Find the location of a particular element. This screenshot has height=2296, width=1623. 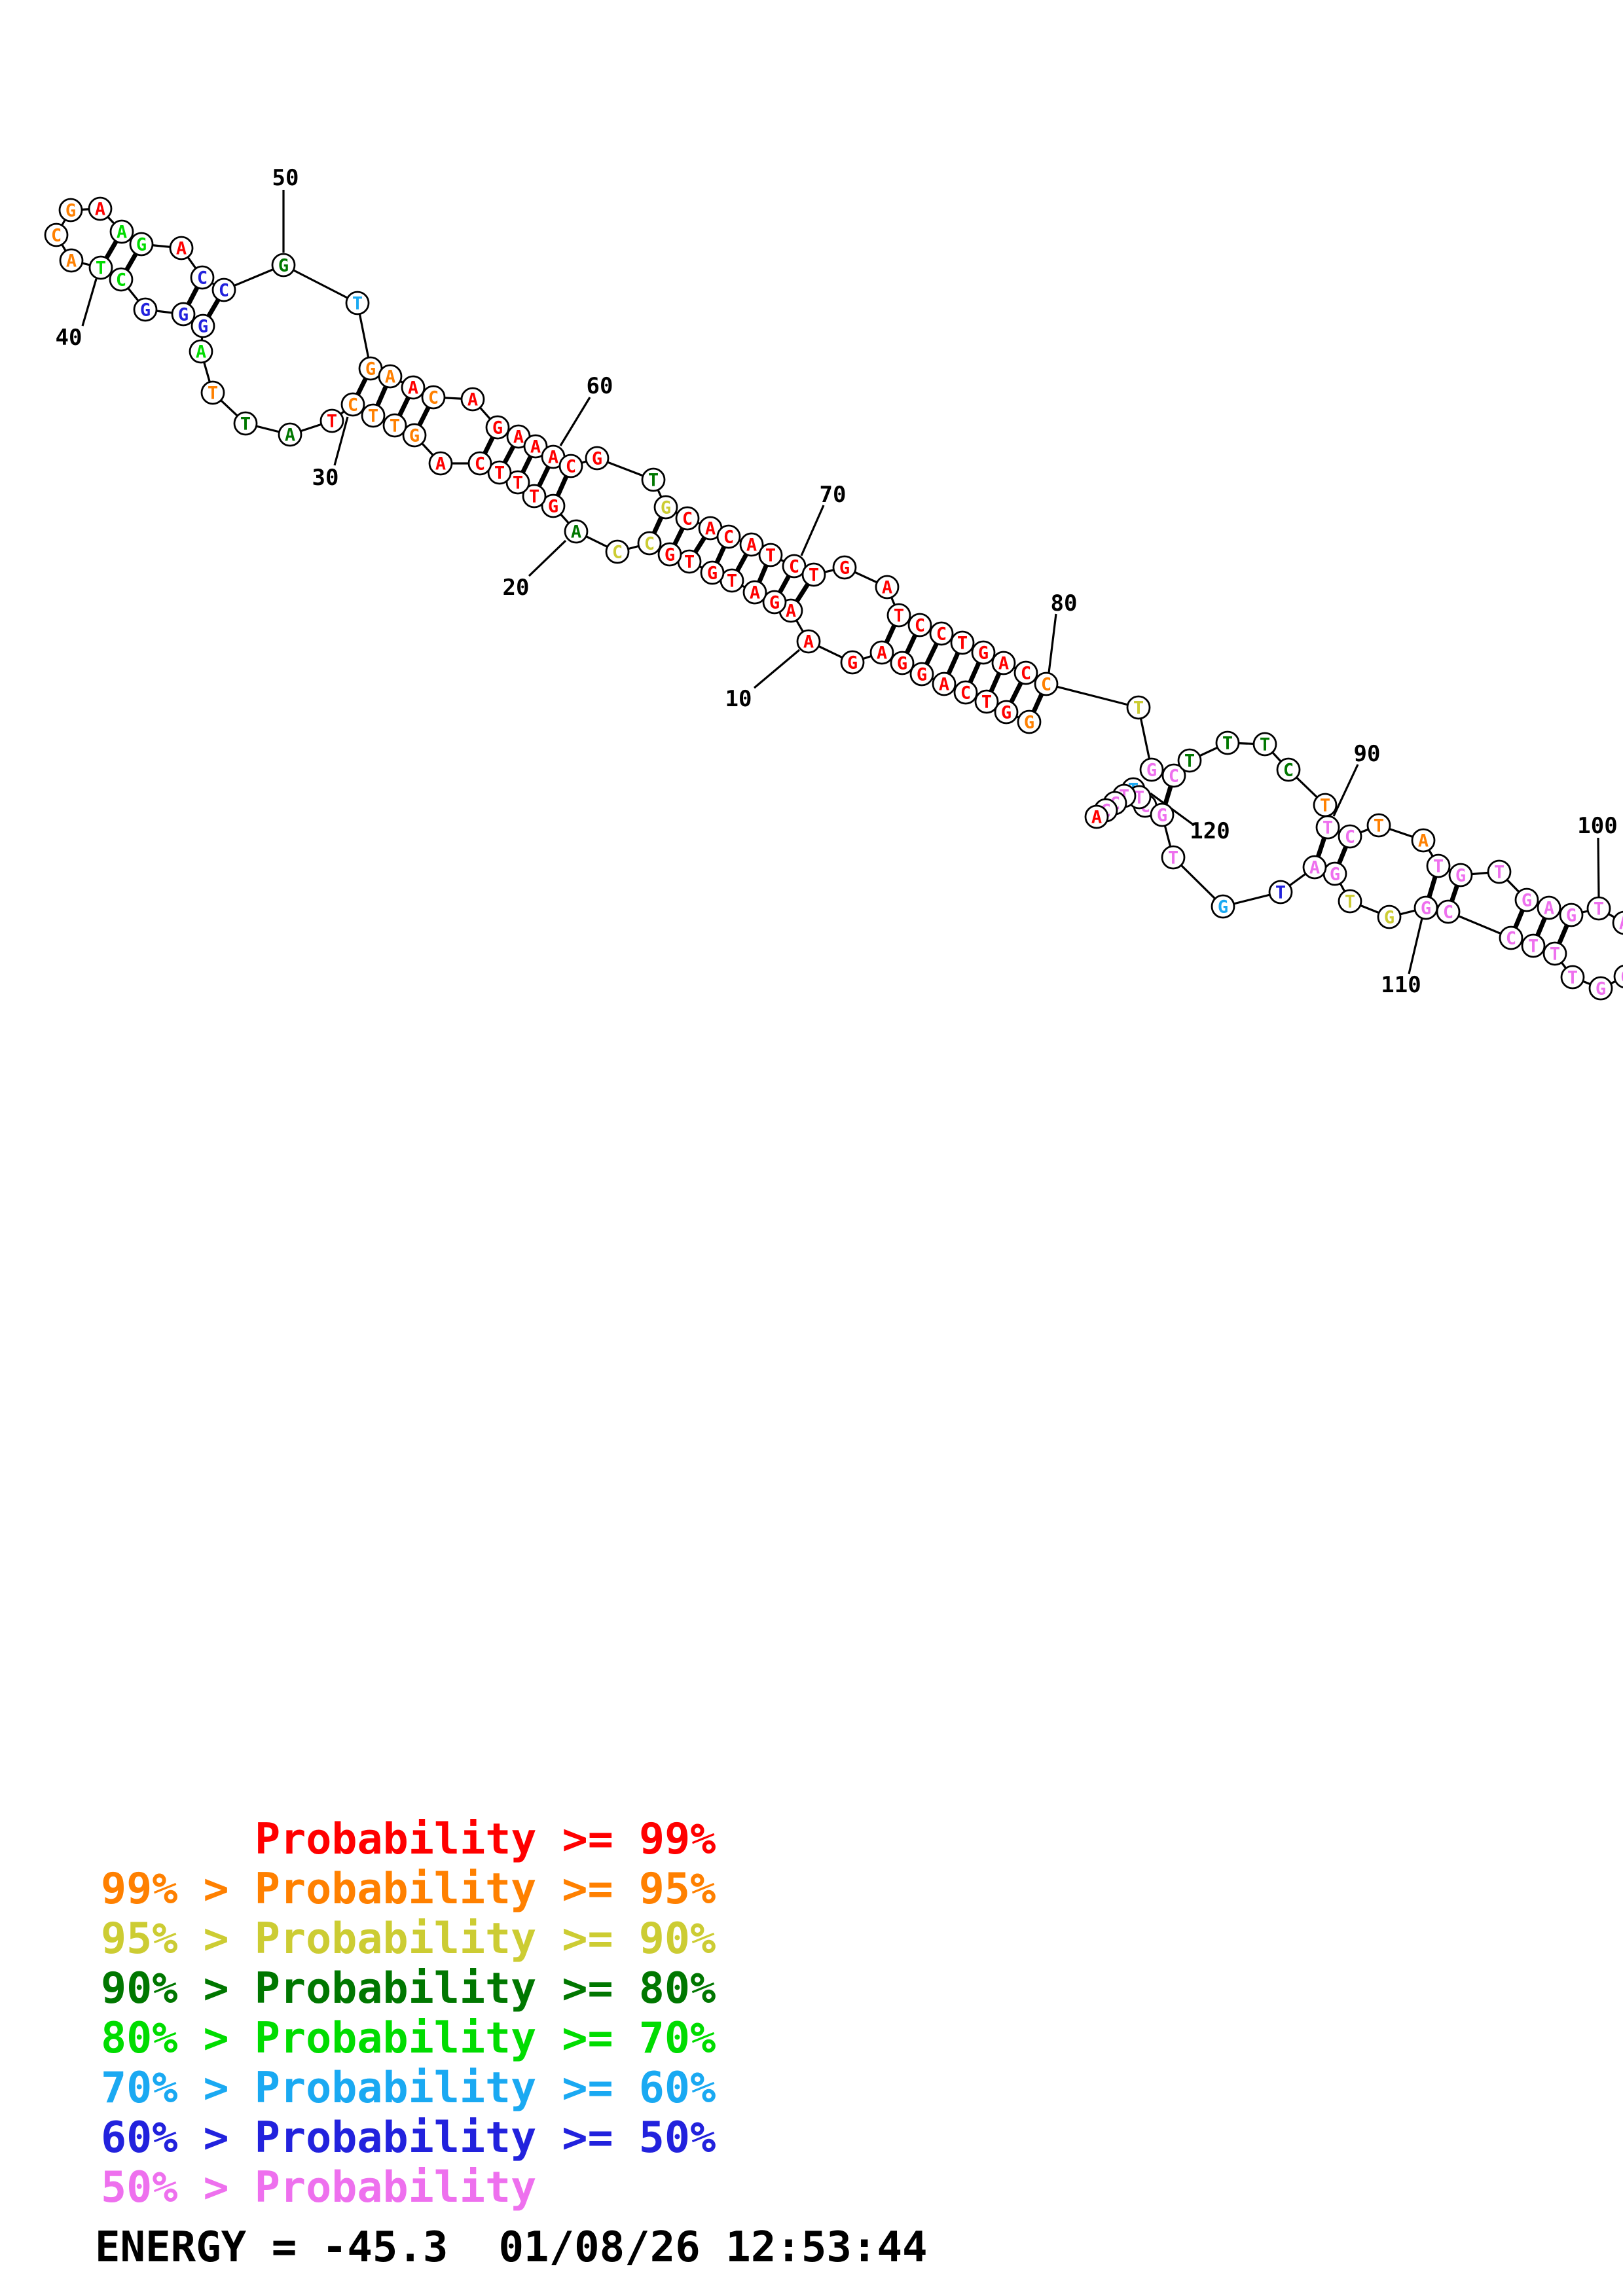

backbone-segment is located at coordinates (320, 284).